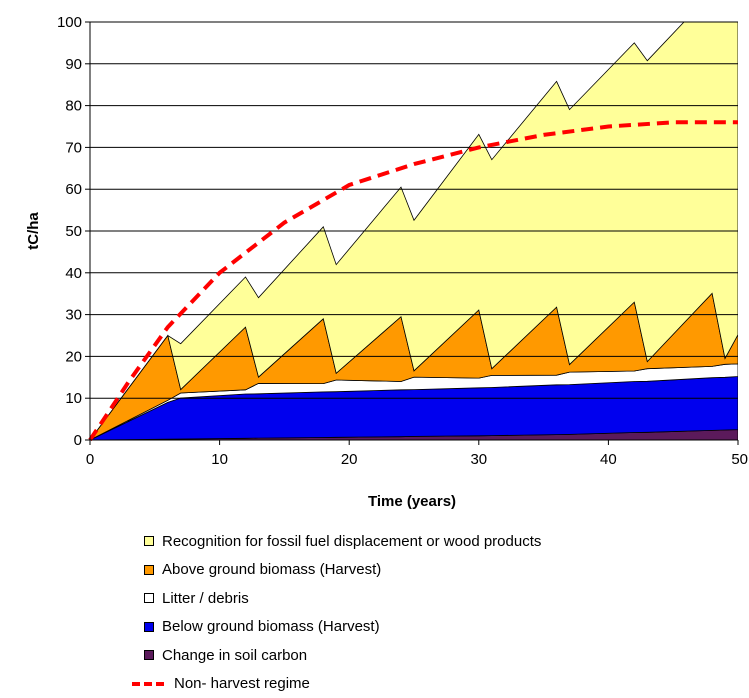 Image resolution: width=749 pixels, height=698 pixels. Describe the element at coordinates (73, 231) in the screenshot. I see `y-tick-label-5: 50` at that location.